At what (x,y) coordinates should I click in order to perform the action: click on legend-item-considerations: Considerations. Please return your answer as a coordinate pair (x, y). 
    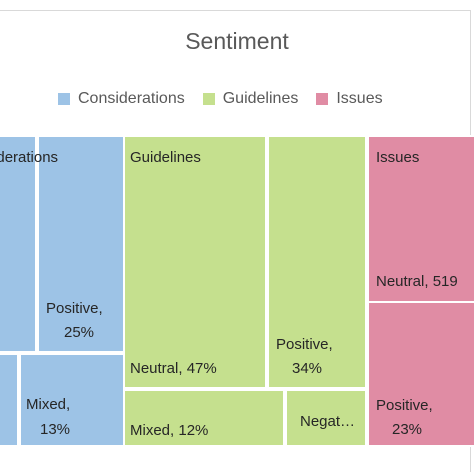
    Looking at the image, I should click on (121, 99).